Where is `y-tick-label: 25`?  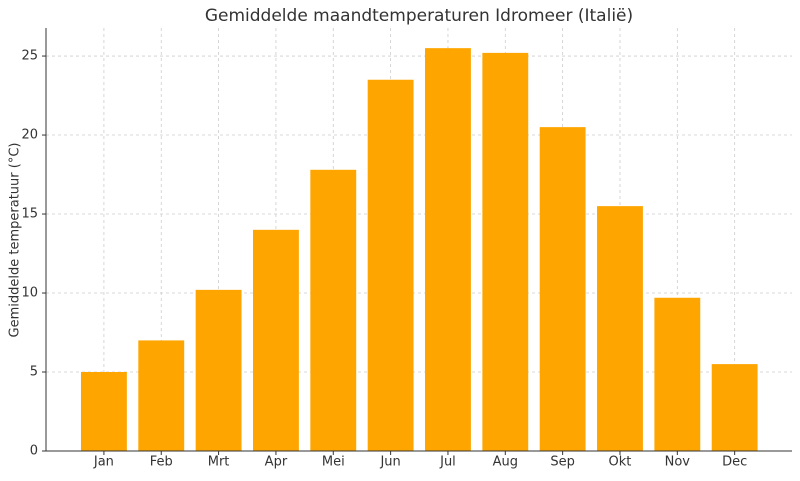 y-tick-label: 25 is located at coordinates (29, 56).